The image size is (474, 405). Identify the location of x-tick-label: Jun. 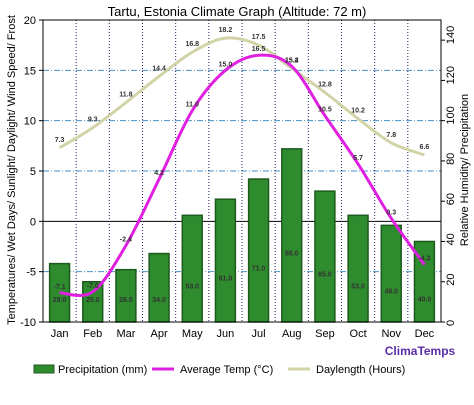
(226, 334).